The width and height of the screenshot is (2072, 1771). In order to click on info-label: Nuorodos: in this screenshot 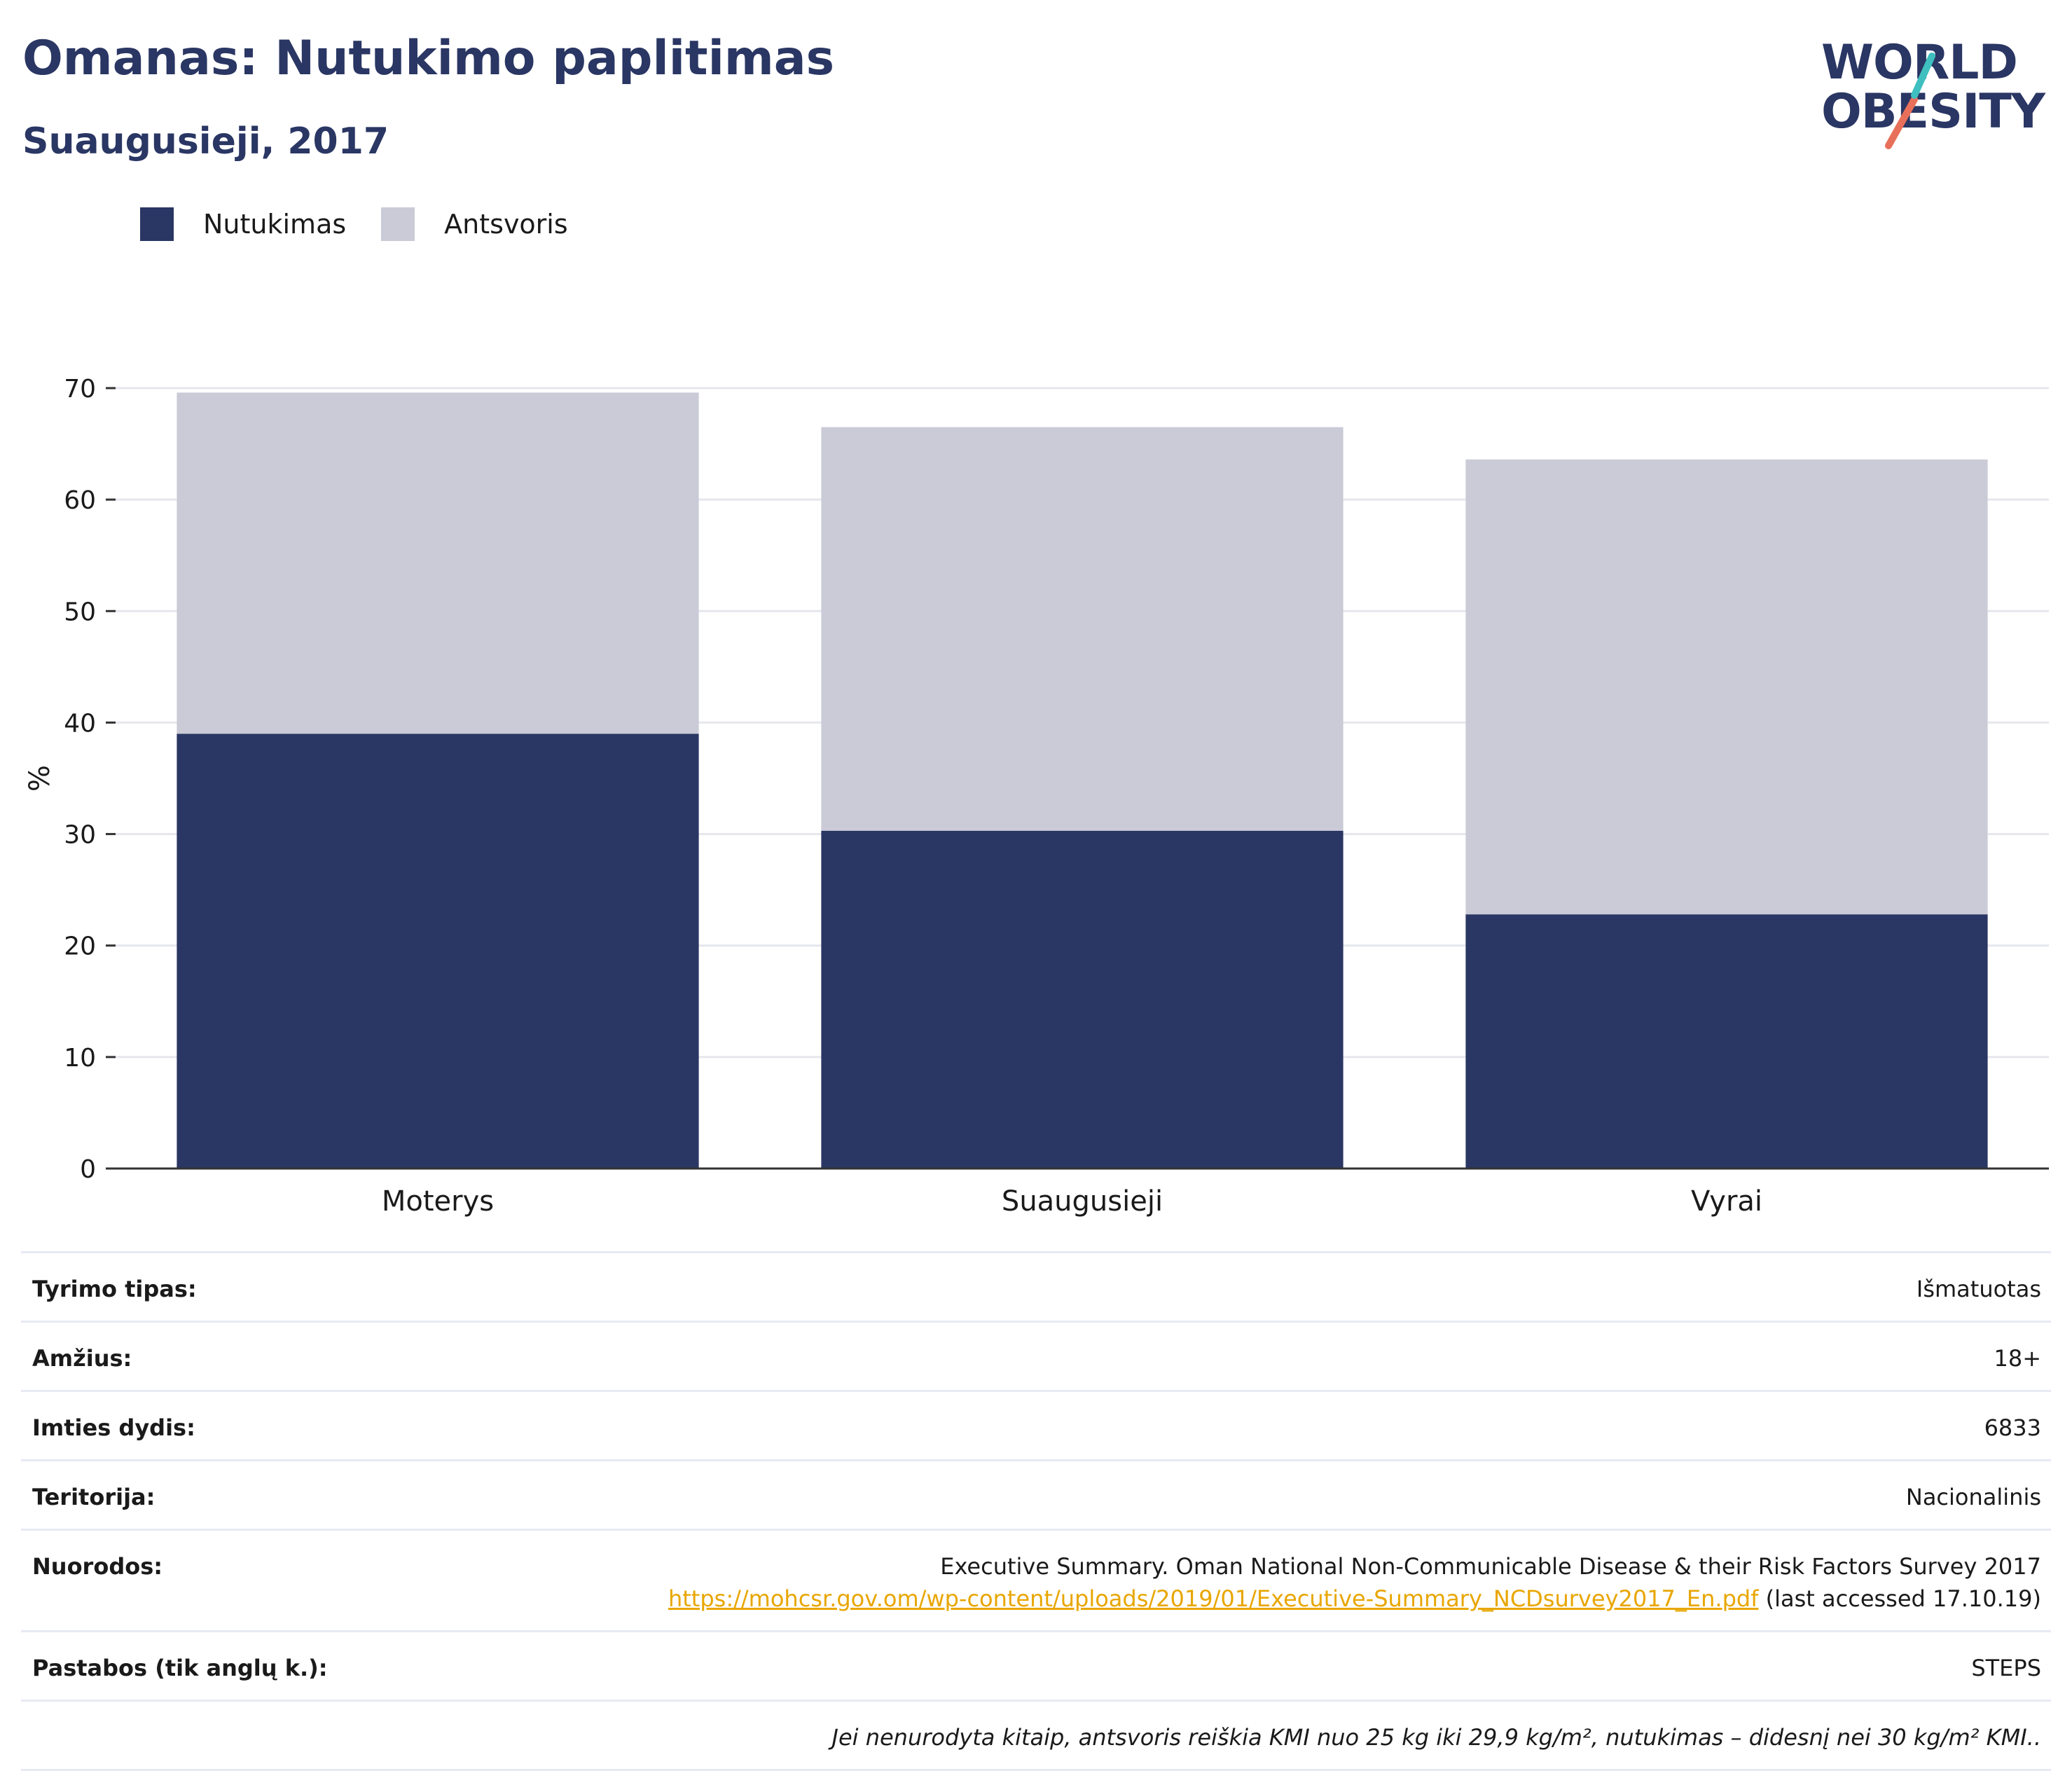, I will do `click(97, 1566)`.